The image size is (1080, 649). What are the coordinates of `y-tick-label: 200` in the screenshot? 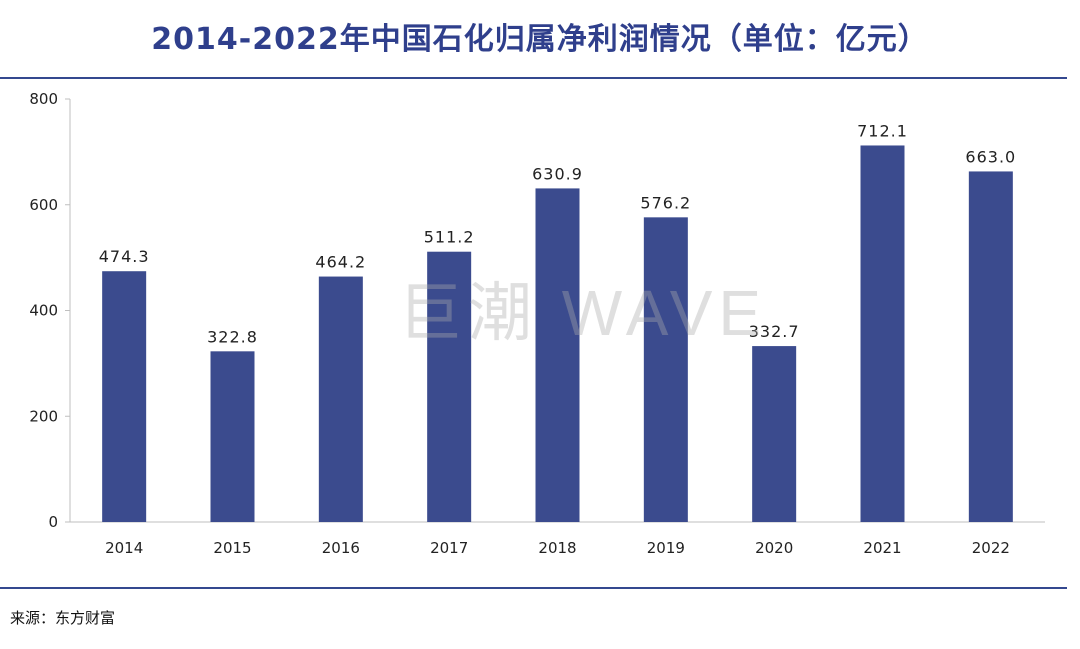 It's located at (43, 416).